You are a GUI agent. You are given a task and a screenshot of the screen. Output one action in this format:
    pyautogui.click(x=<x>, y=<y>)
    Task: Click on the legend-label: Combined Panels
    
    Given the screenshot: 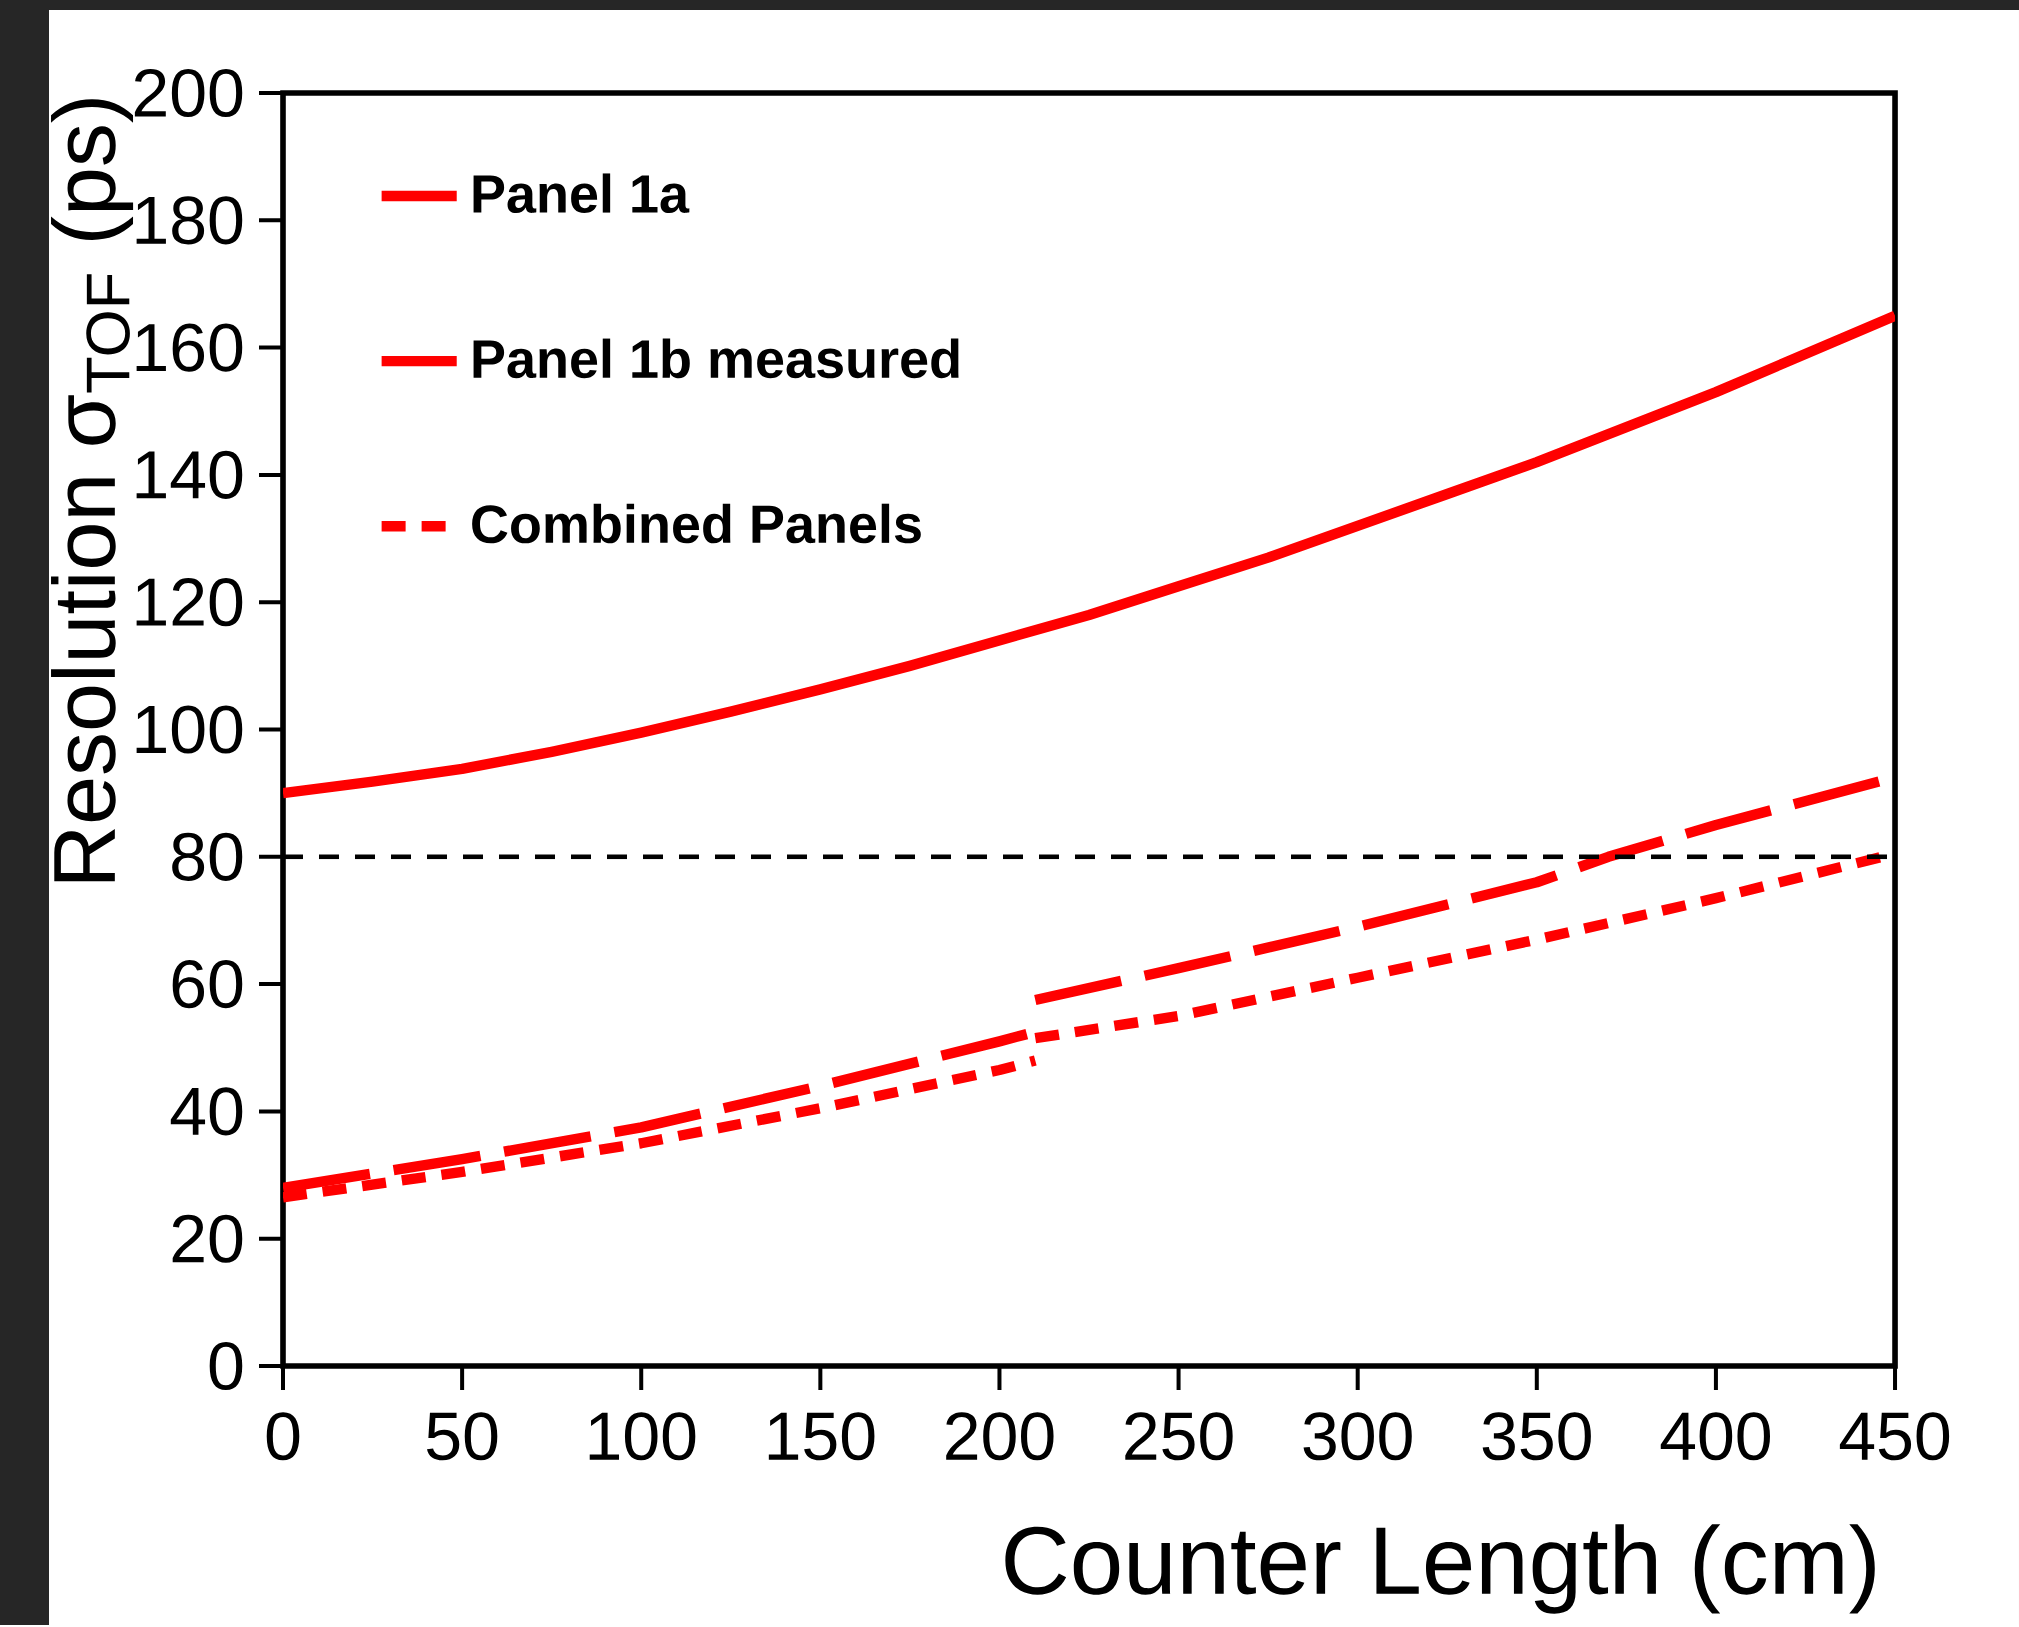 What is the action you would take?
    pyautogui.click(x=696, y=523)
    